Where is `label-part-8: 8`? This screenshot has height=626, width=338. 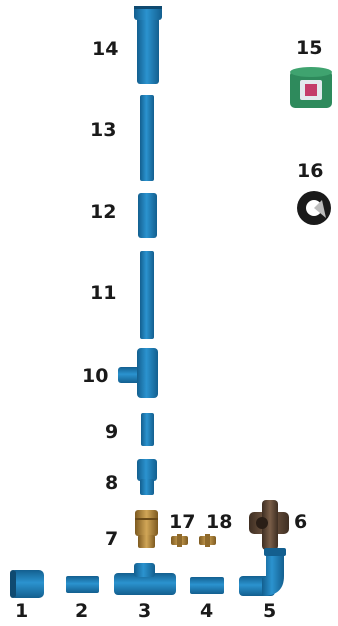 label-part-8: 8 is located at coordinates (112, 483).